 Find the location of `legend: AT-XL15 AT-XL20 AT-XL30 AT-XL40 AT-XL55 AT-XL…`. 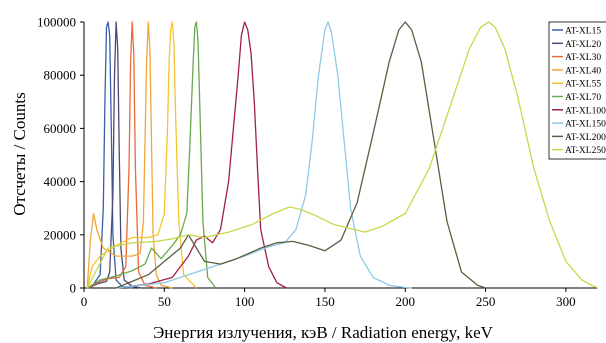

legend: AT-XL15 AT-XL20 AT-XL30 AT-XL40 AT-XL55 AT-XL… is located at coordinates (577, 90).